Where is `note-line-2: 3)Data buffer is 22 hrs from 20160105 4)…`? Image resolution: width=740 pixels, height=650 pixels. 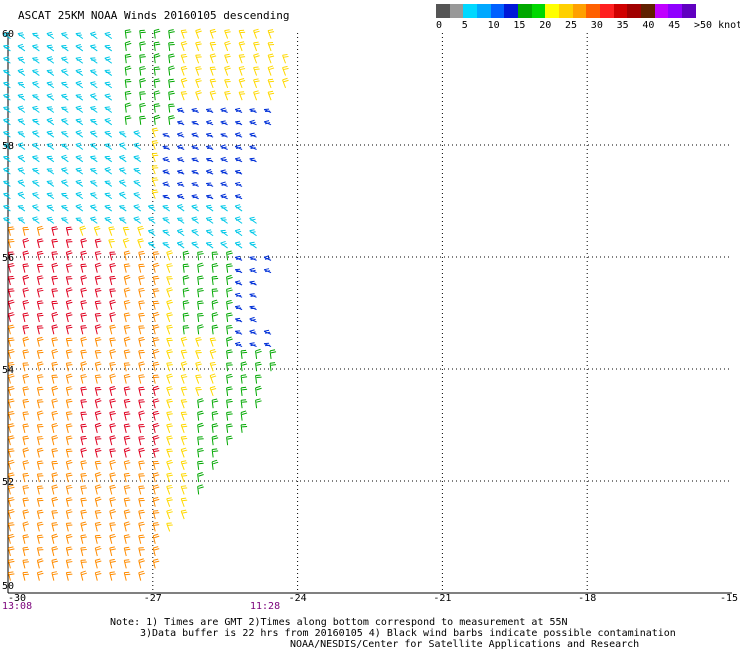
note-line-2: 3)Data buffer is 22 hrs from 20160105 4)… is located at coordinates (408, 633).